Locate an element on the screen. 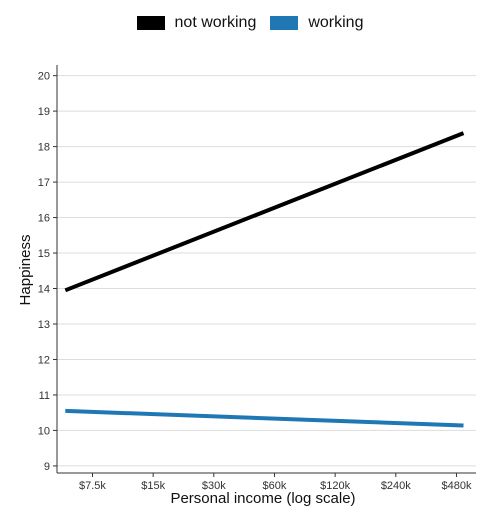 The width and height of the screenshot is (500, 512). x-tick-label: $120k is located at coordinates (335, 486).